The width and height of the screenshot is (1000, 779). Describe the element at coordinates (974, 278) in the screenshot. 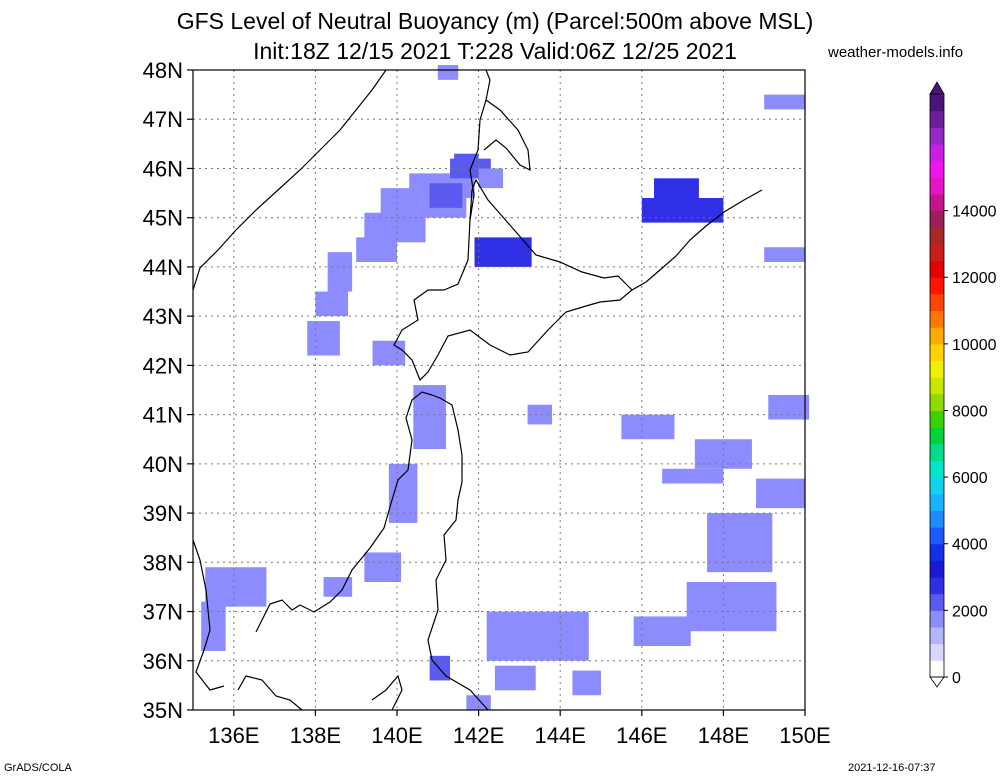

I see `colorbar-label: 12000` at that location.